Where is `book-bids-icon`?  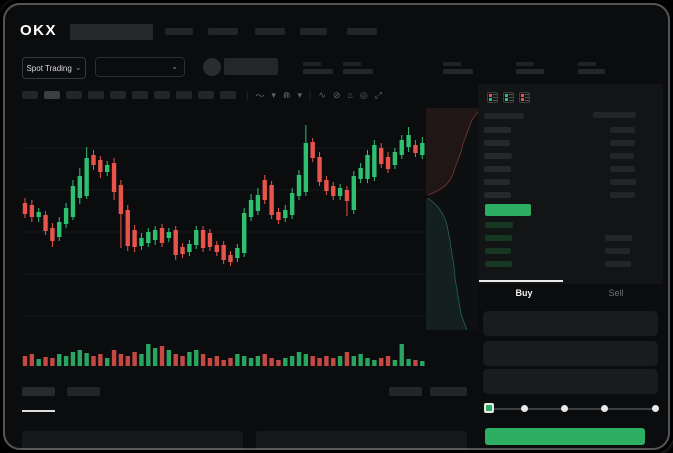
book-bids-icon is located at coordinates (508, 97).